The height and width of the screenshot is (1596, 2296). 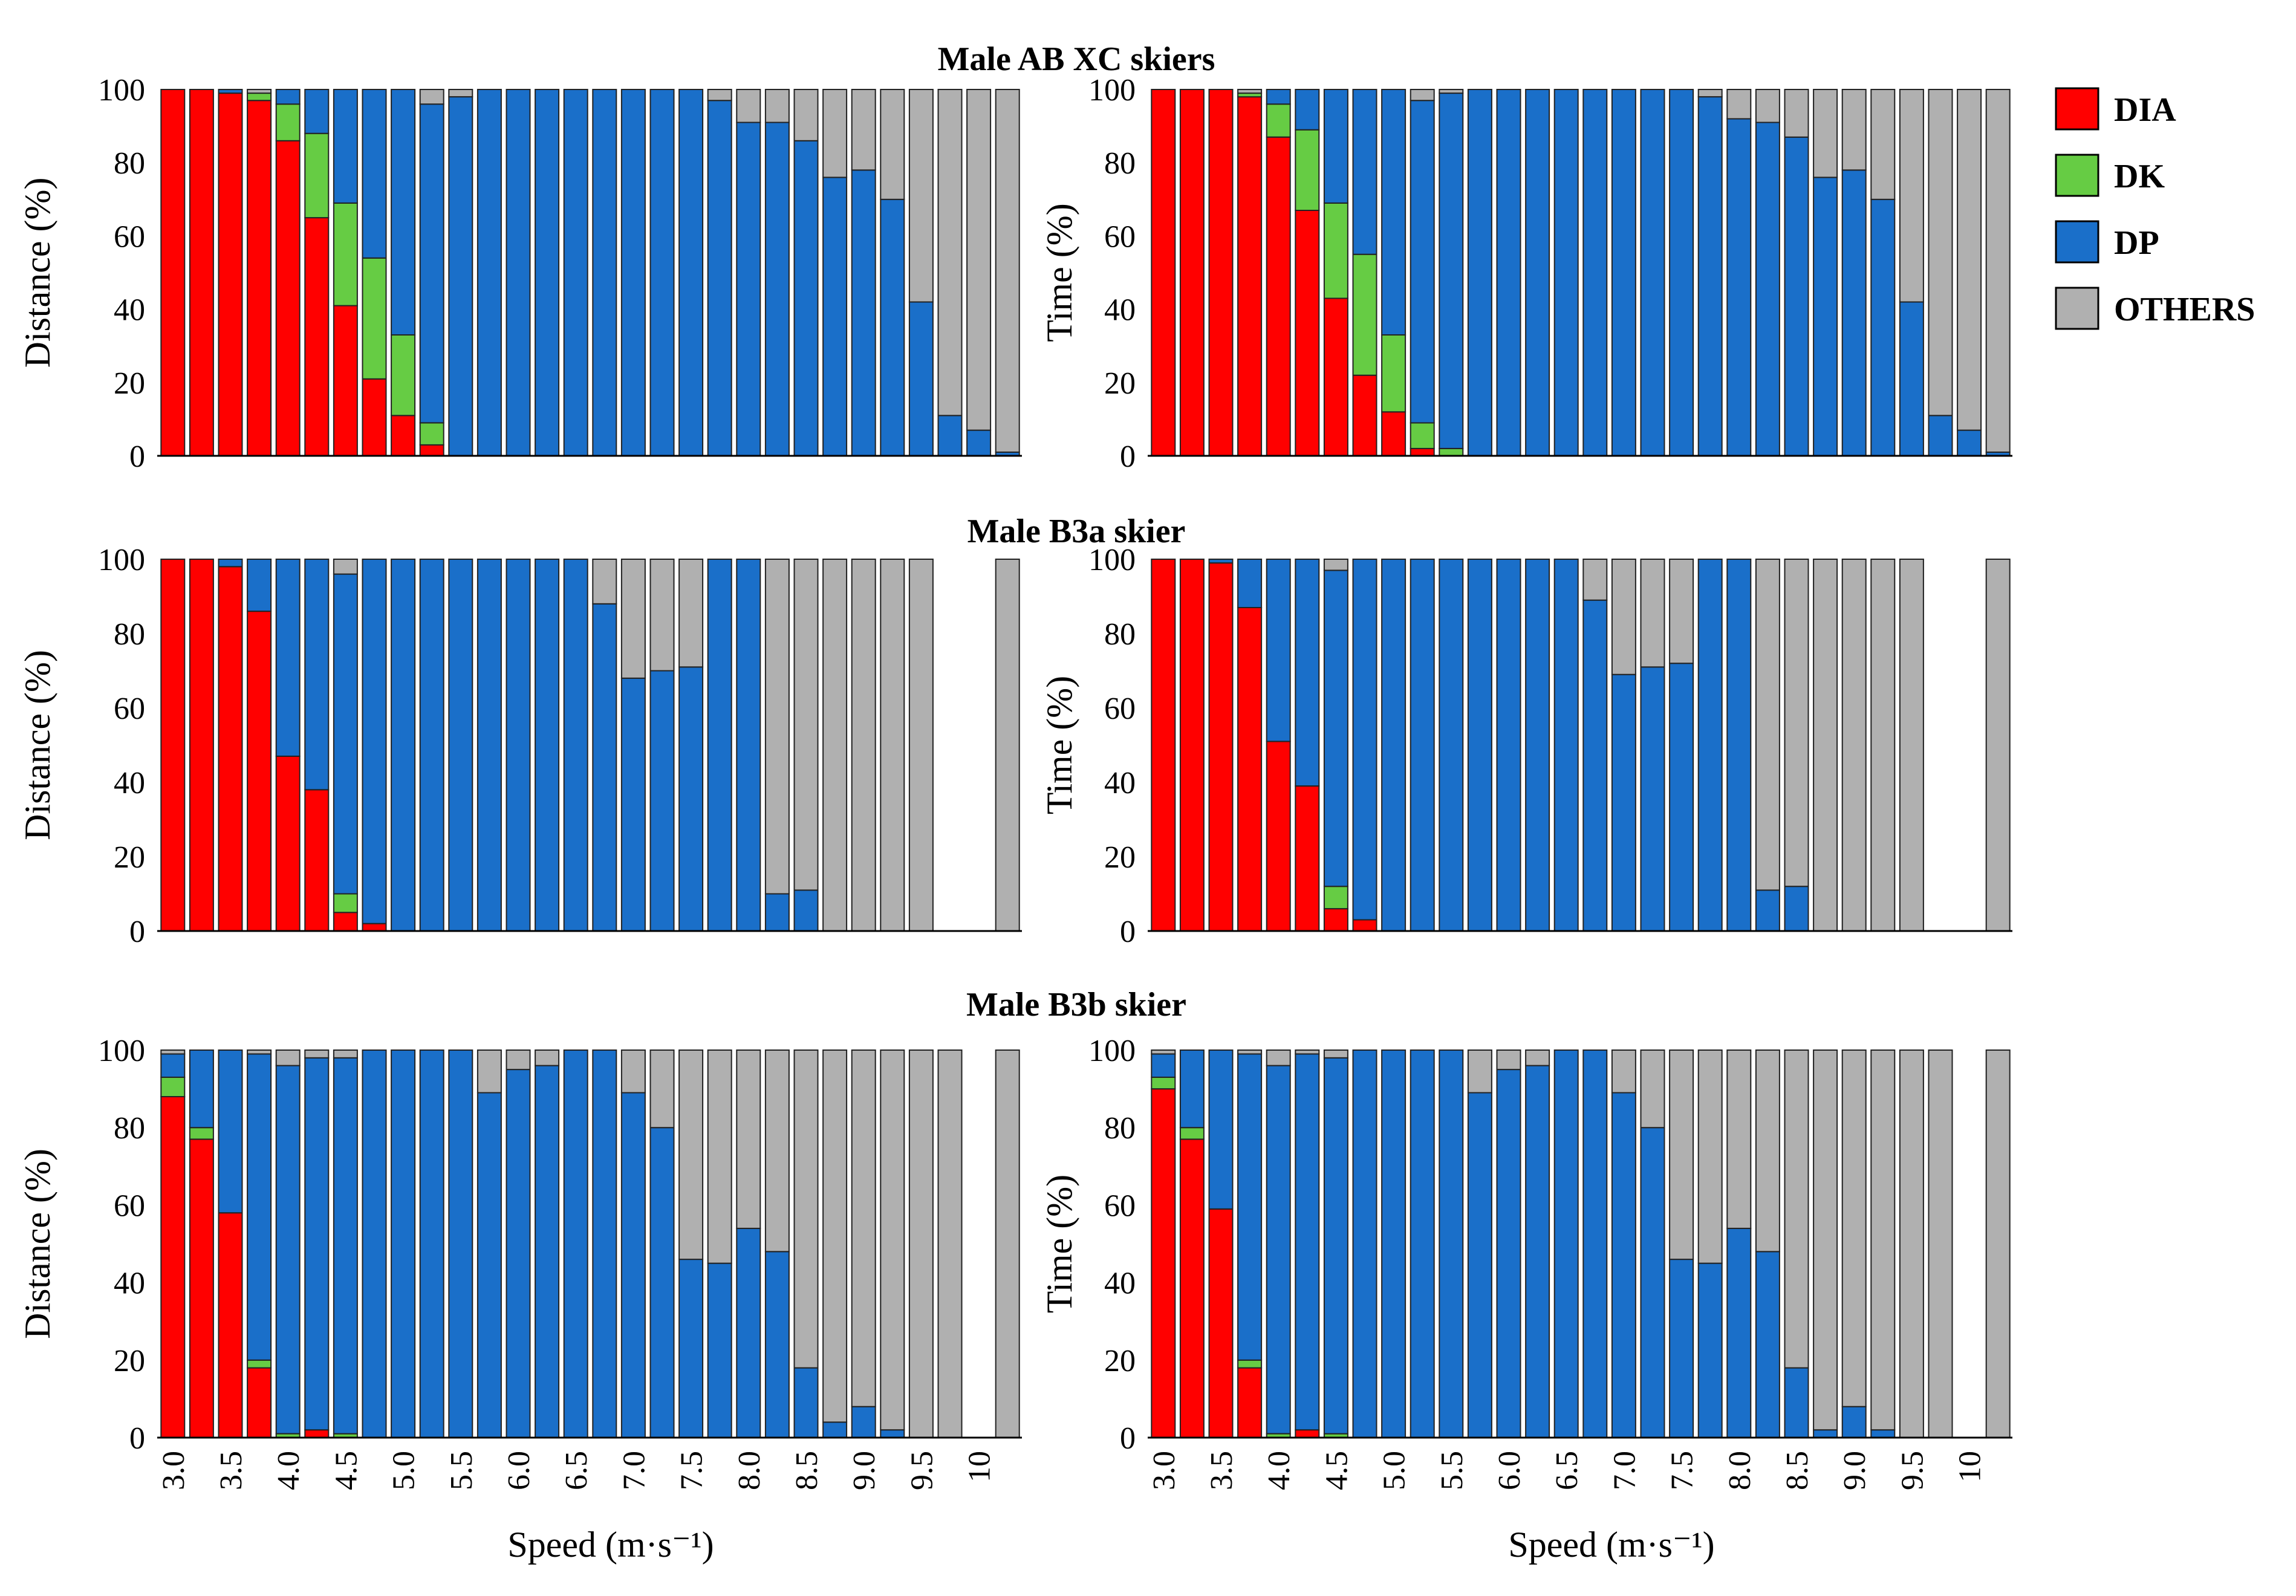 What do you see at coordinates (1335, 1054) in the screenshot?
I see `bar-others-4.25` at bounding box center [1335, 1054].